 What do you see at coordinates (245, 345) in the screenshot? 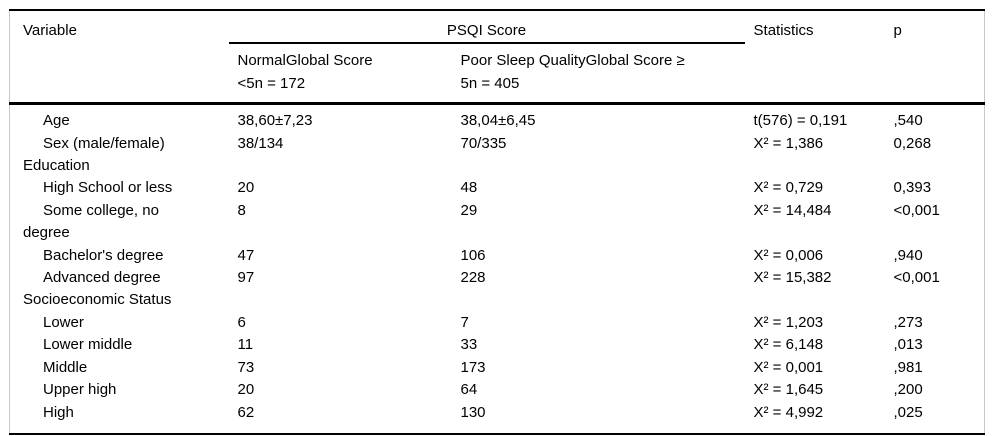
I see `cell-normal-score: 11` at bounding box center [245, 345].